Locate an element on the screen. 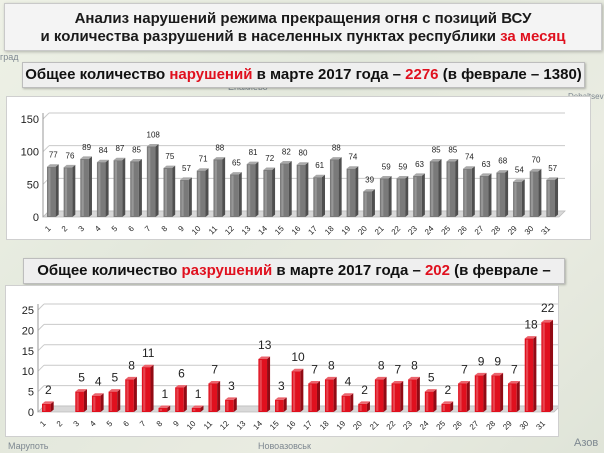 The image size is (604, 453). y-tick-label: 5 is located at coordinates (31, 393).